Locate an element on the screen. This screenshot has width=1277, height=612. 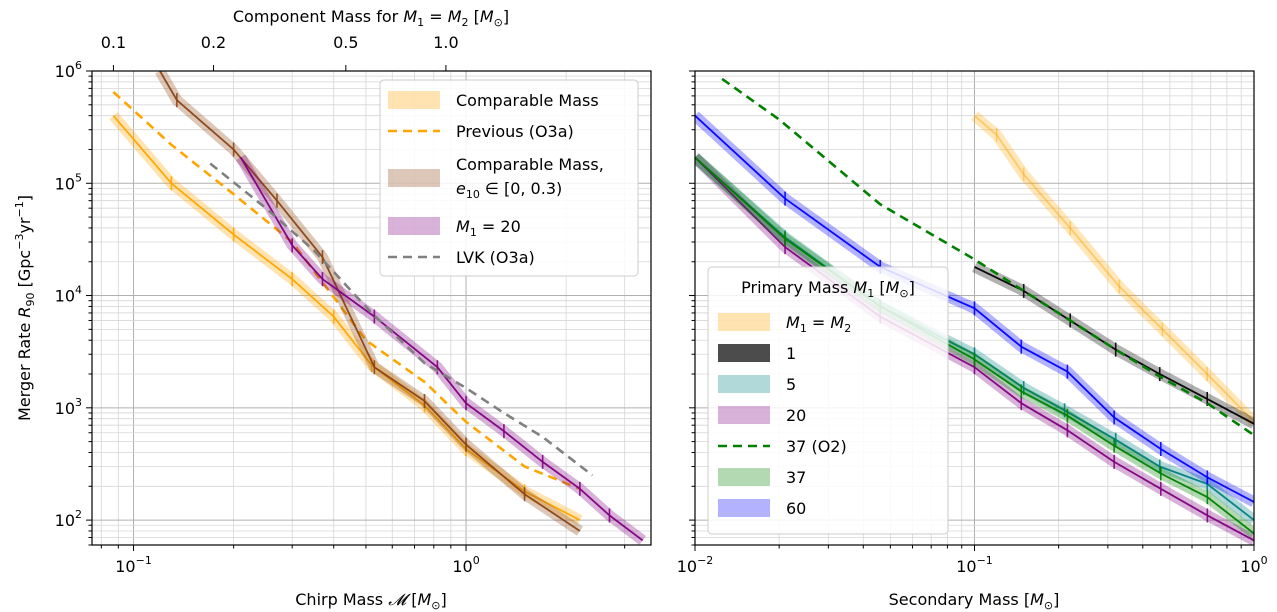
right-series-0-line is located at coordinates (1113, 269).